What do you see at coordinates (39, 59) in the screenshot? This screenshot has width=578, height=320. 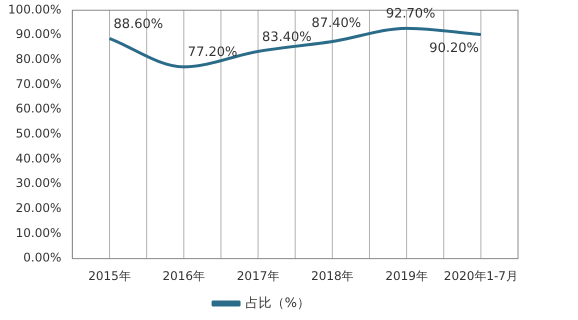 I see `y-tick-label: 80.00%` at bounding box center [39, 59].